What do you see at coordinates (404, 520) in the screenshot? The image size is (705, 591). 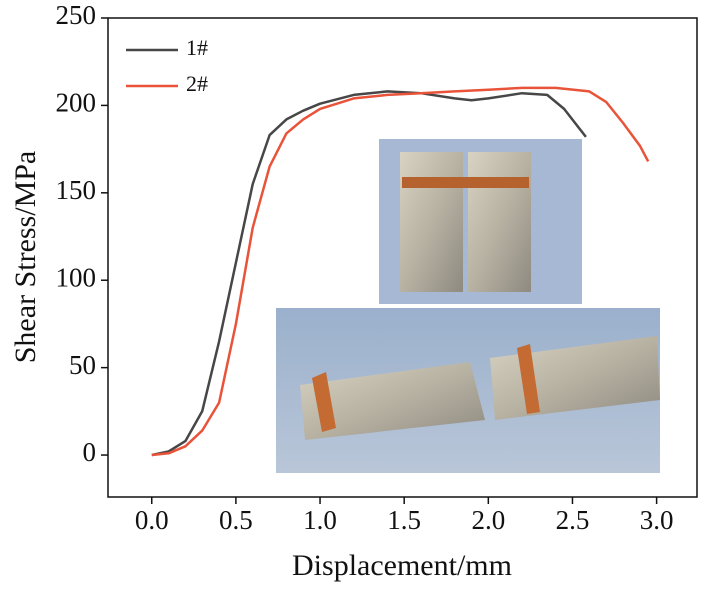 I see `x-tick-label: 1.5` at bounding box center [404, 520].